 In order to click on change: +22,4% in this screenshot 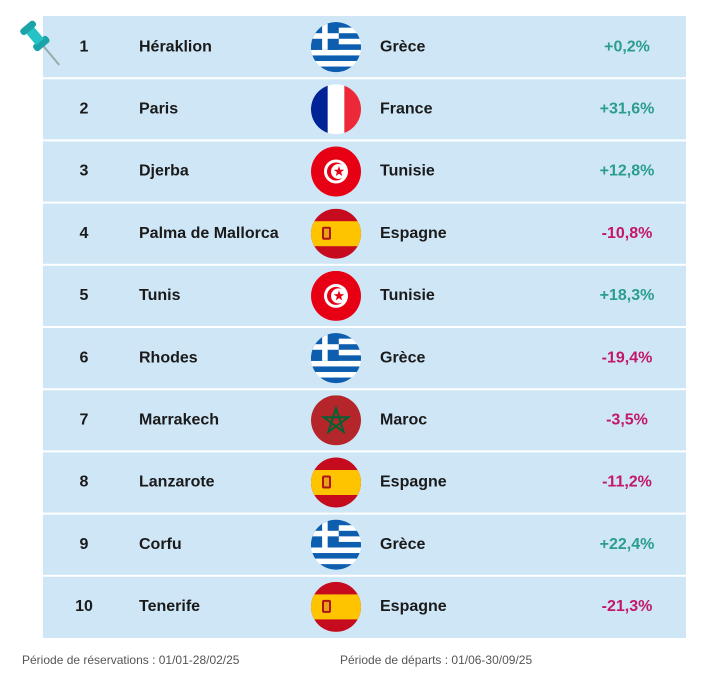, I will do `click(627, 544)`.